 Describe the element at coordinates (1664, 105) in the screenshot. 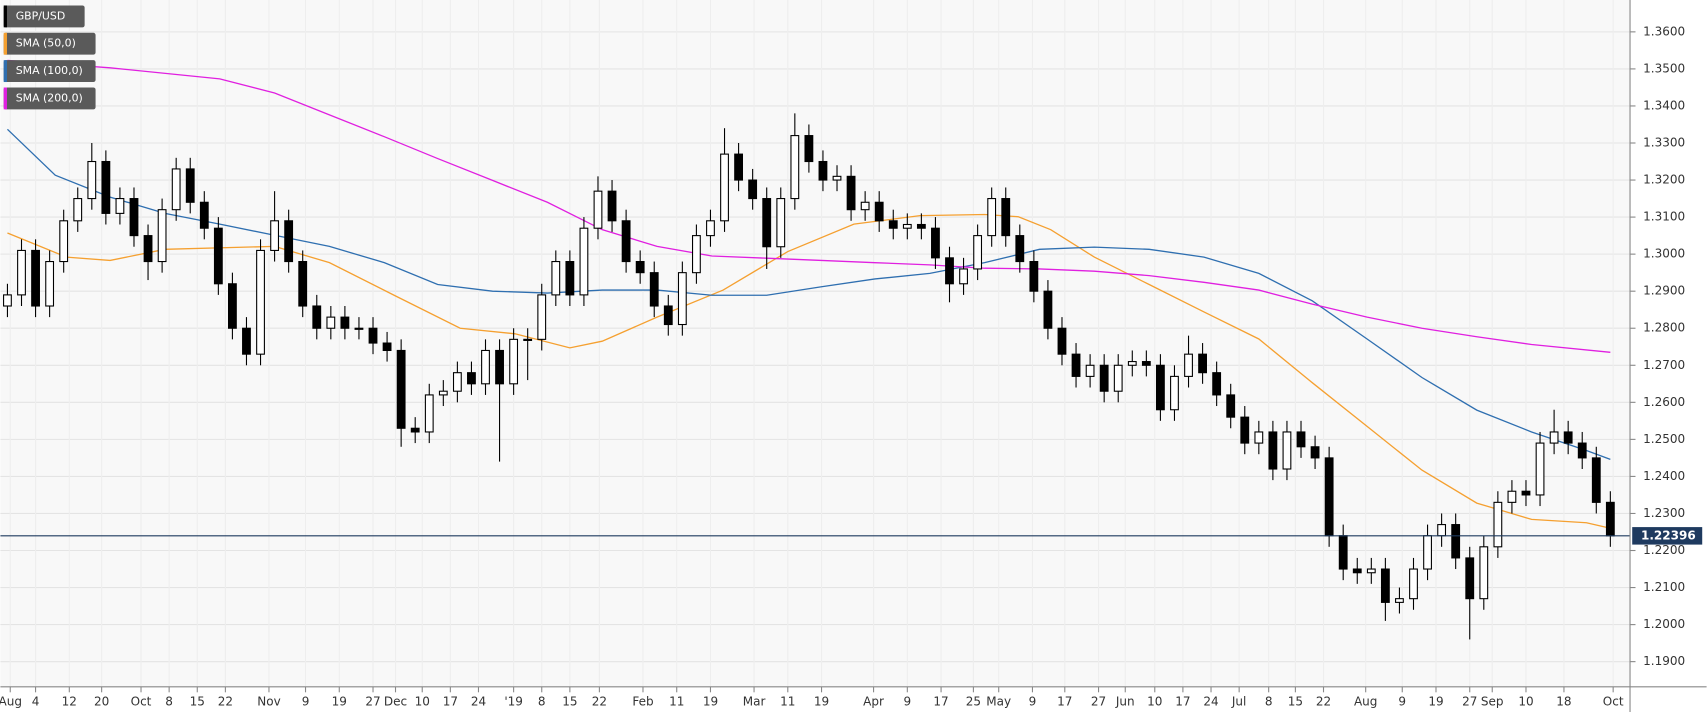

I see `y-tick-label: 1.3400` at that location.